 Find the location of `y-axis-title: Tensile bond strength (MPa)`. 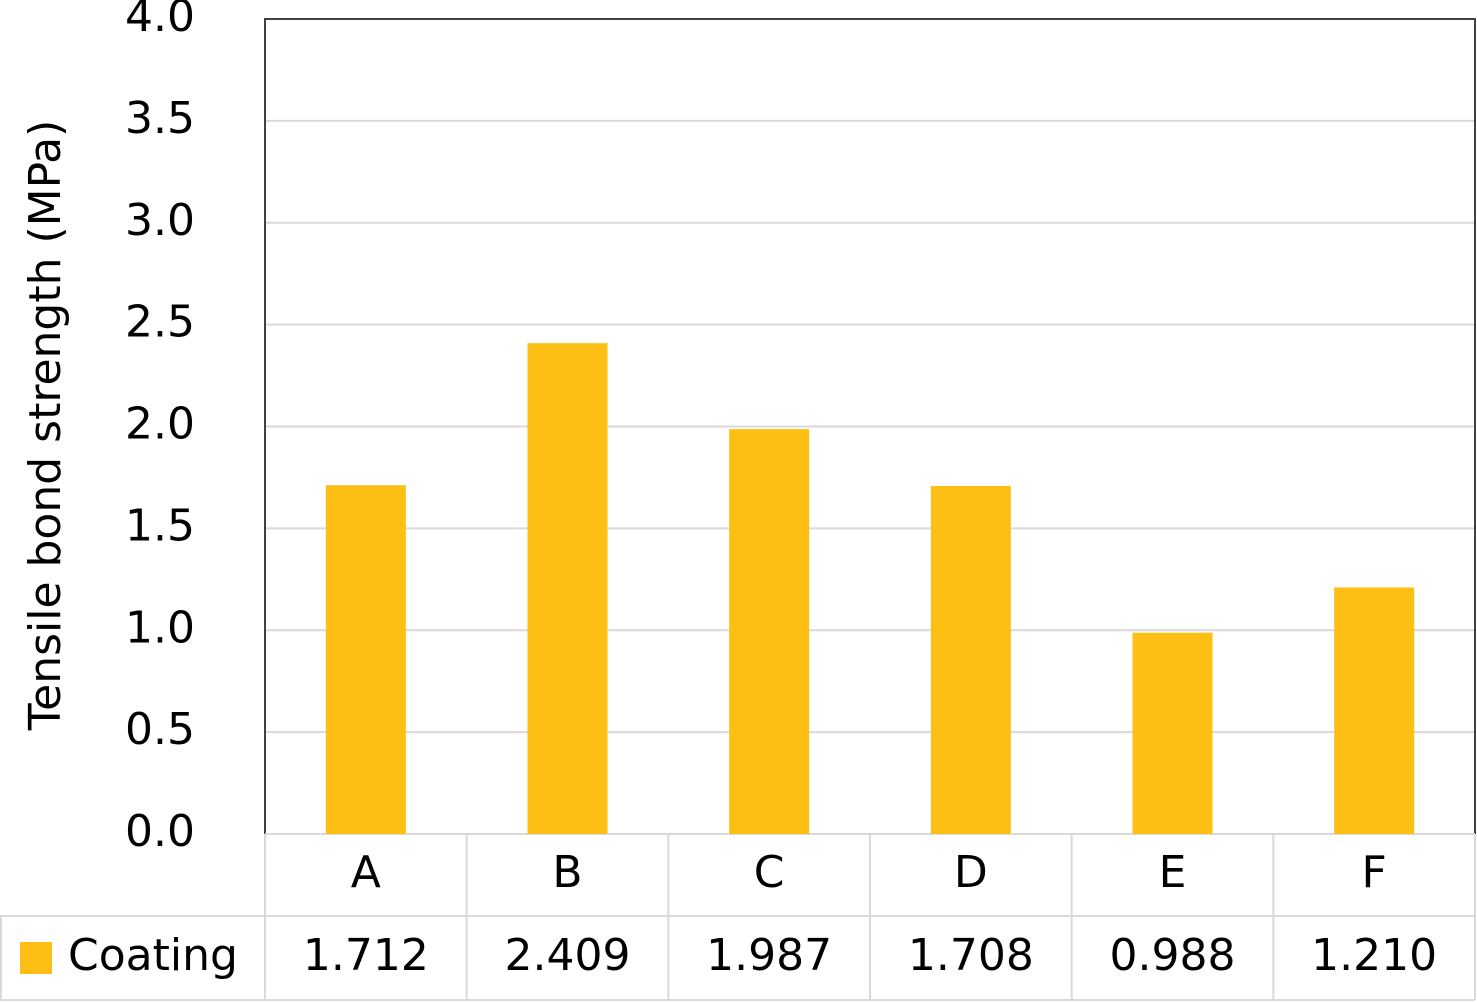

y-axis-title: Tensile bond strength (MPa) is located at coordinates (45, 426).